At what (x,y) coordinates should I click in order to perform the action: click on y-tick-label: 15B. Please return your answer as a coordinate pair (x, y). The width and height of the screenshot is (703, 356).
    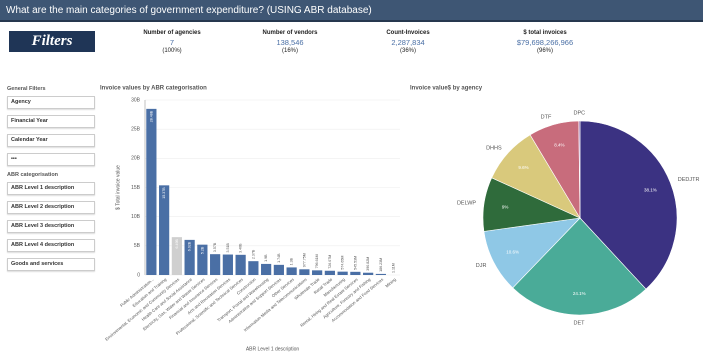
    Looking at the image, I should click on (136, 188).